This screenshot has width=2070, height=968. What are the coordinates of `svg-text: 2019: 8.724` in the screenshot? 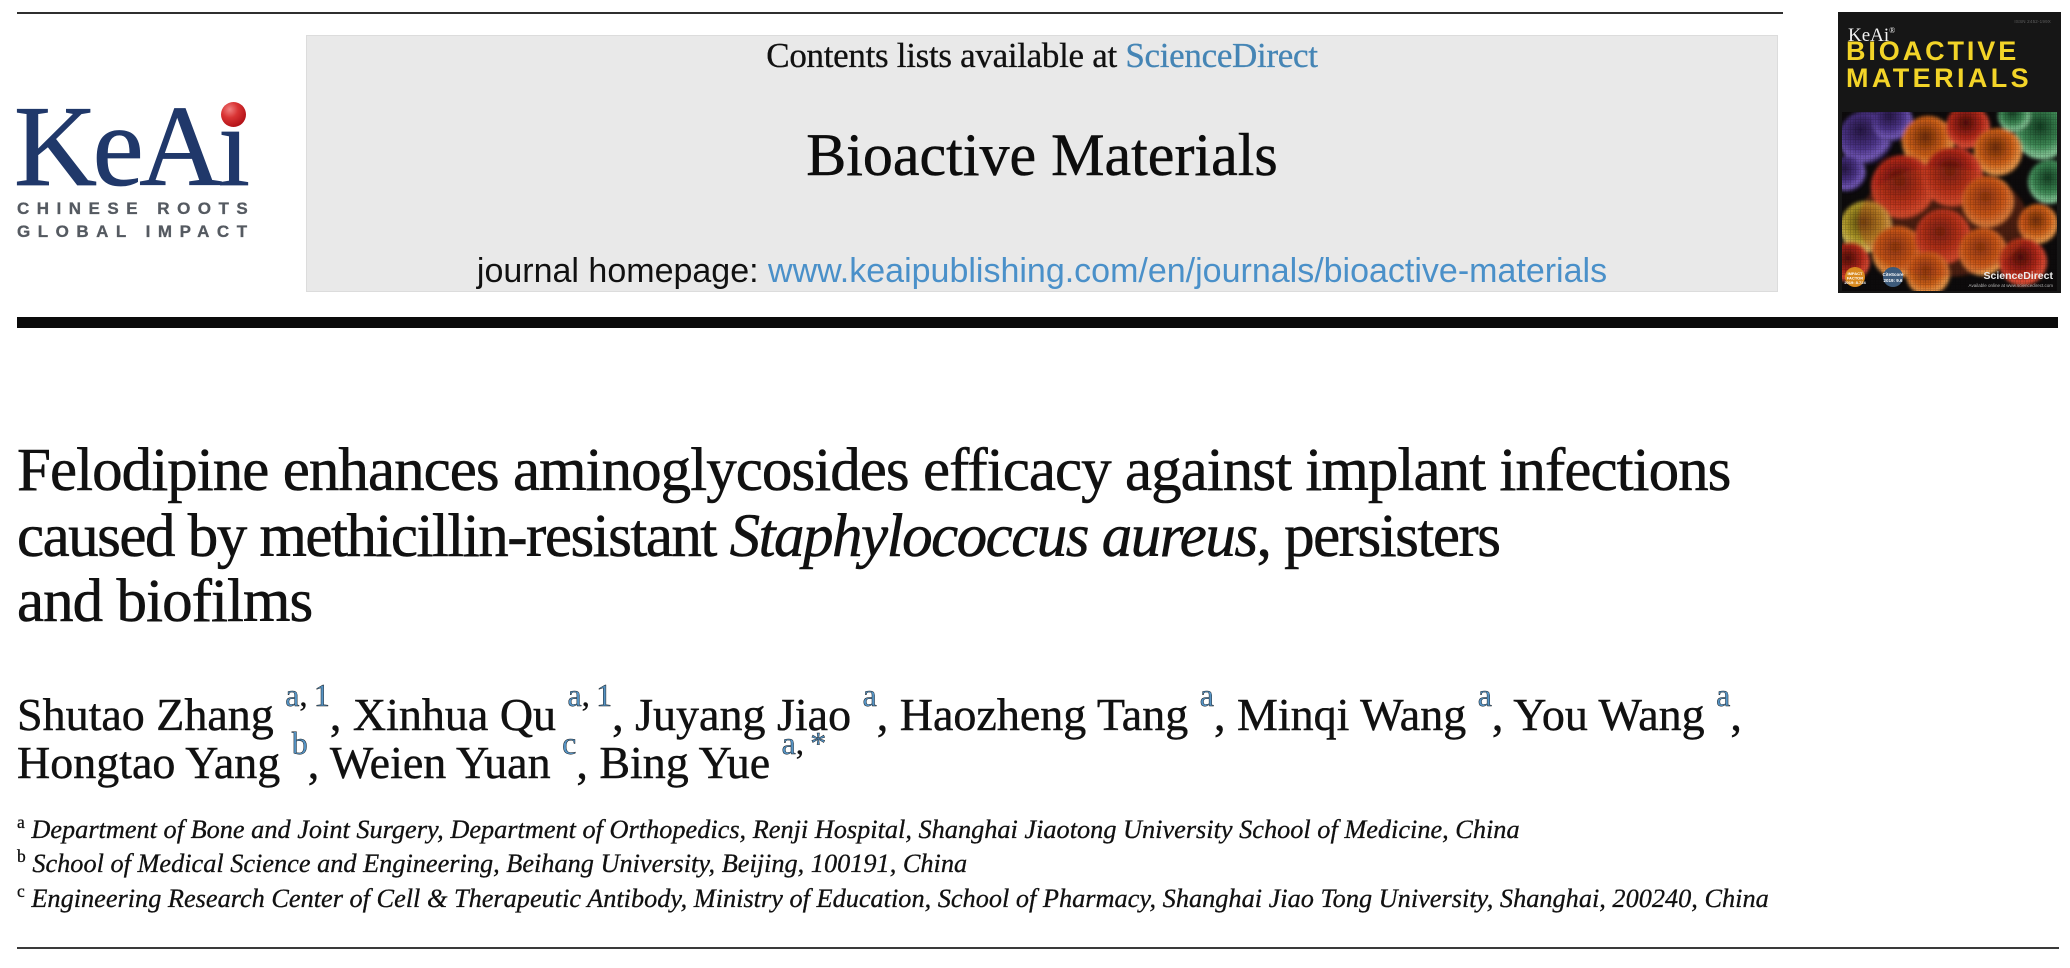 It's located at (1855, 282).